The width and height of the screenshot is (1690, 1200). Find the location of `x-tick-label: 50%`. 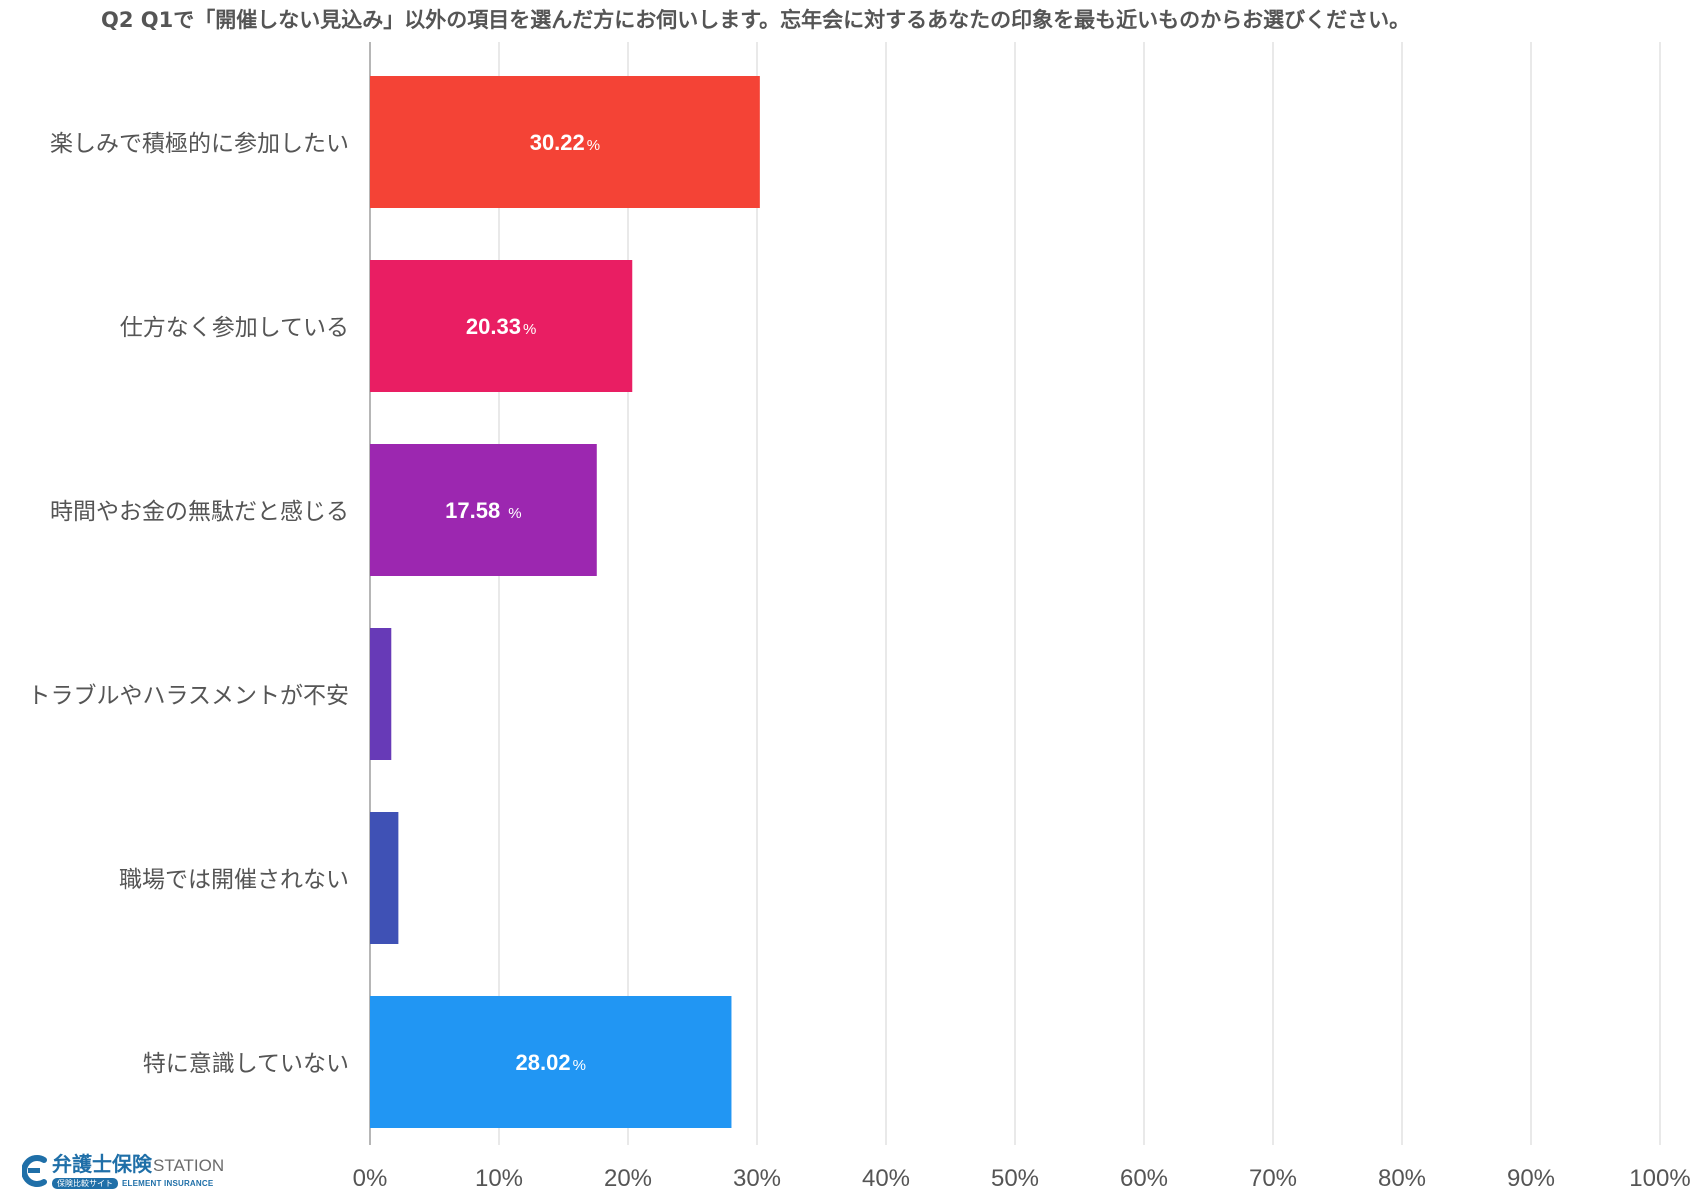

x-tick-label: 50% is located at coordinates (1015, 1178).